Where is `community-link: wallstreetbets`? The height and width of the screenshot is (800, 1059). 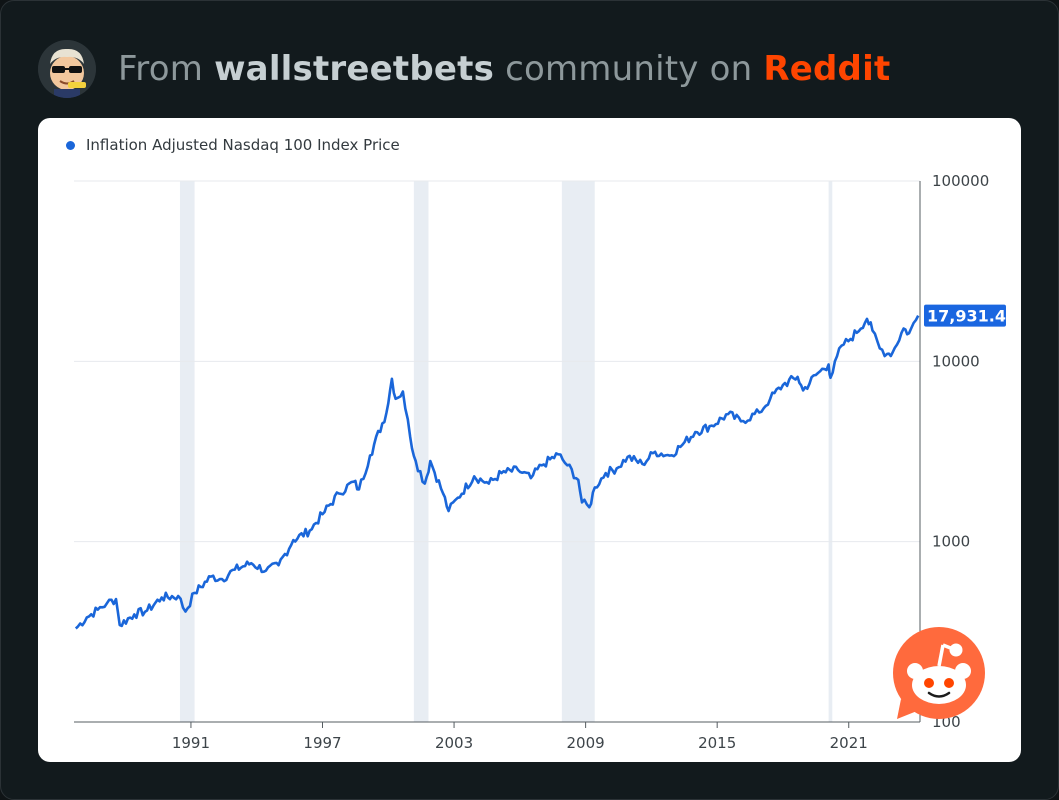
community-link: wallstreetbets is located at coordinates (354, 69).